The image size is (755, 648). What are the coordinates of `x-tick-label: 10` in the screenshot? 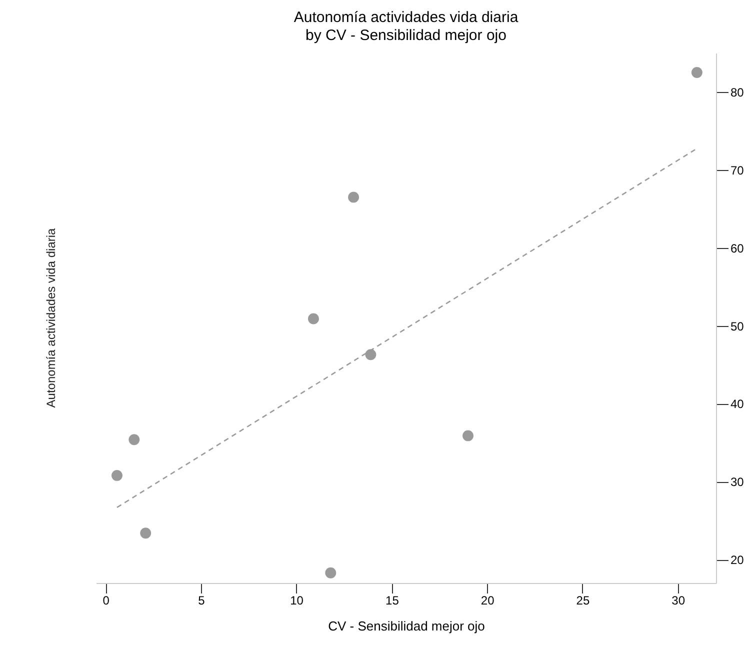 It's located at (297, 601).